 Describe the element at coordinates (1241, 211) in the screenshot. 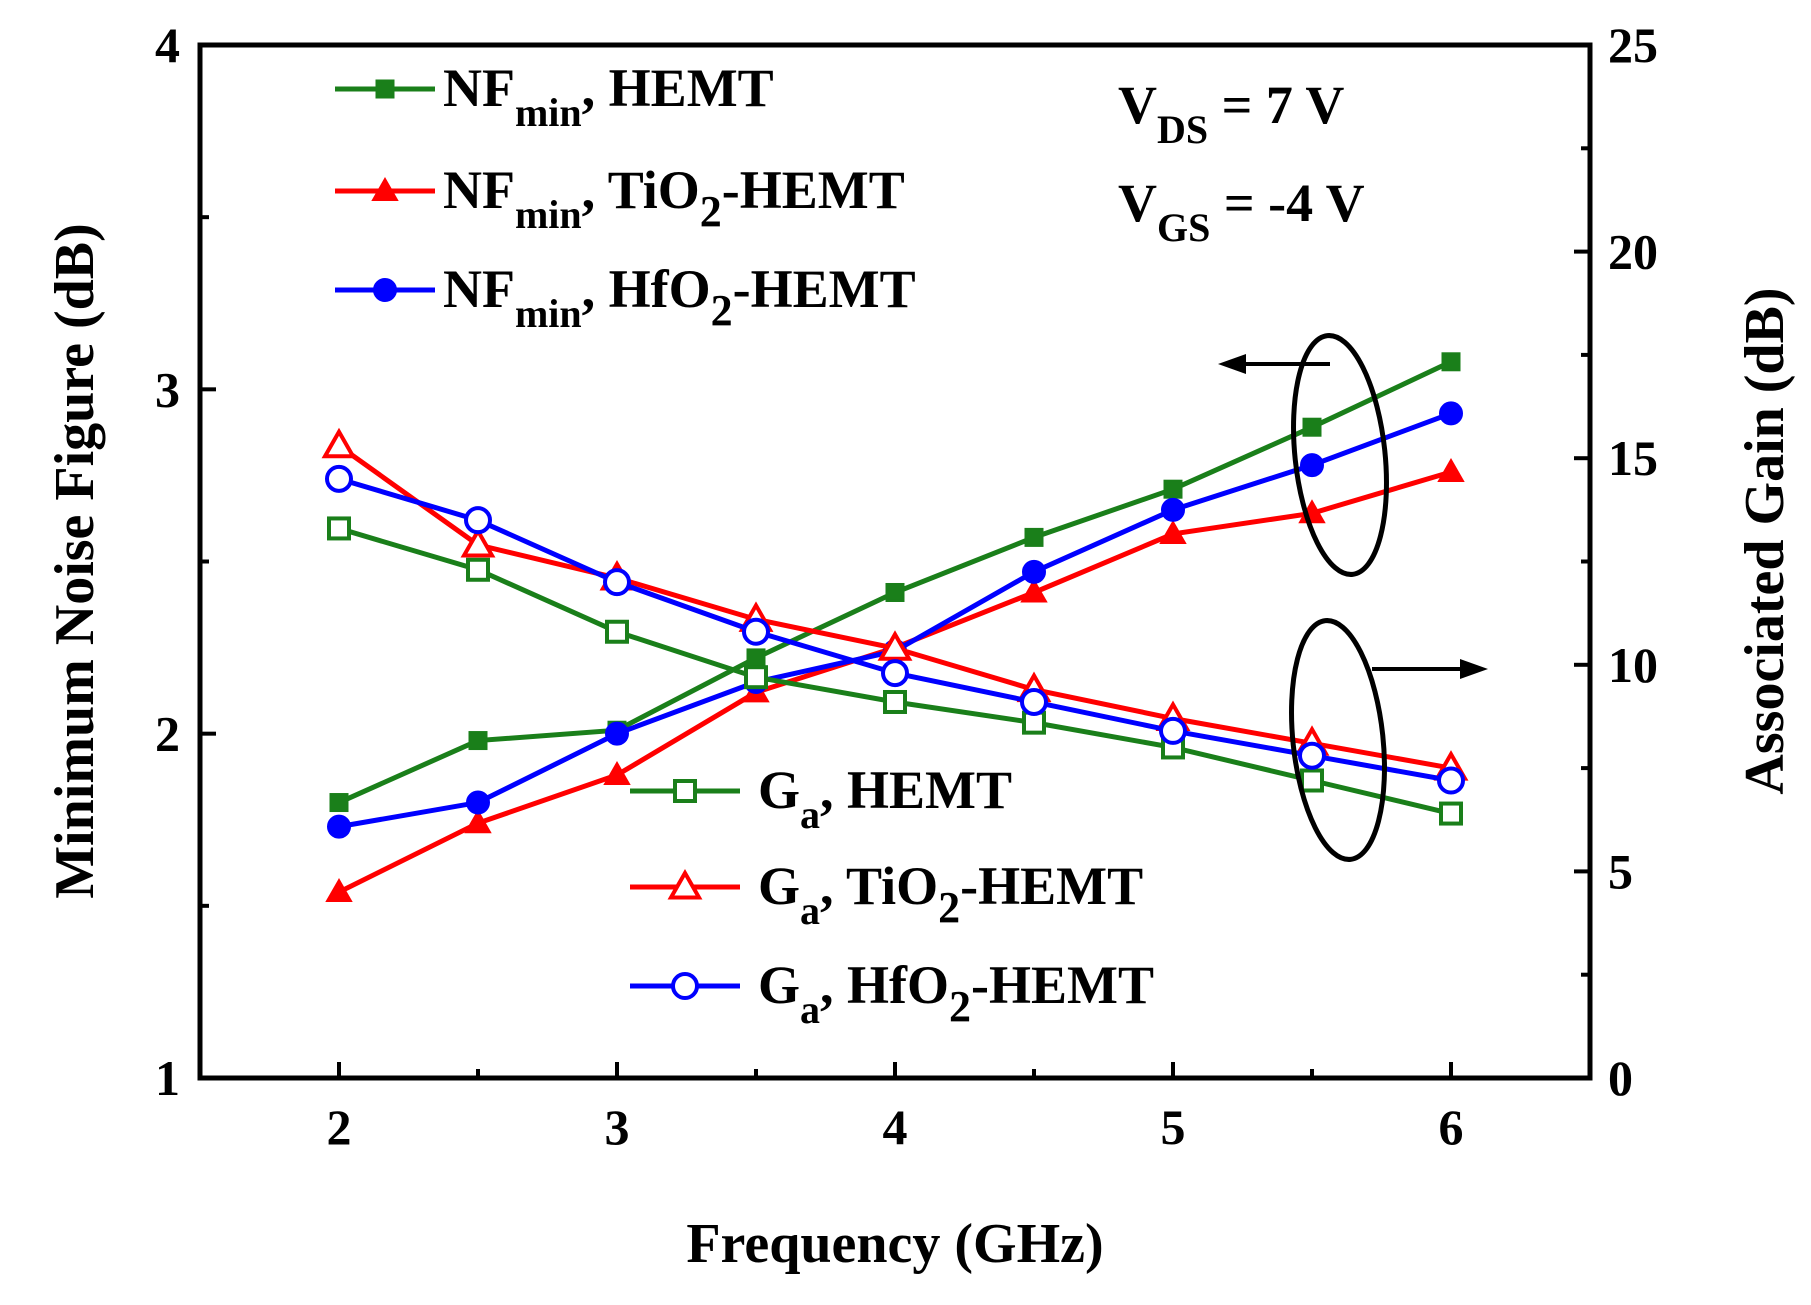

I see `condition-vgs: VGS = -4 V` at that location.